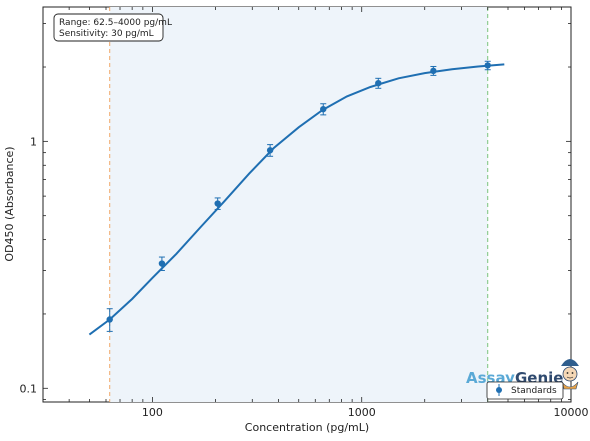 The width and height of the screenshot is (590, 441). What do you see at coordinates (29, 388) in the screenshot?
I see `y-tick-label: 0.1` at bounding box center [29, 388].